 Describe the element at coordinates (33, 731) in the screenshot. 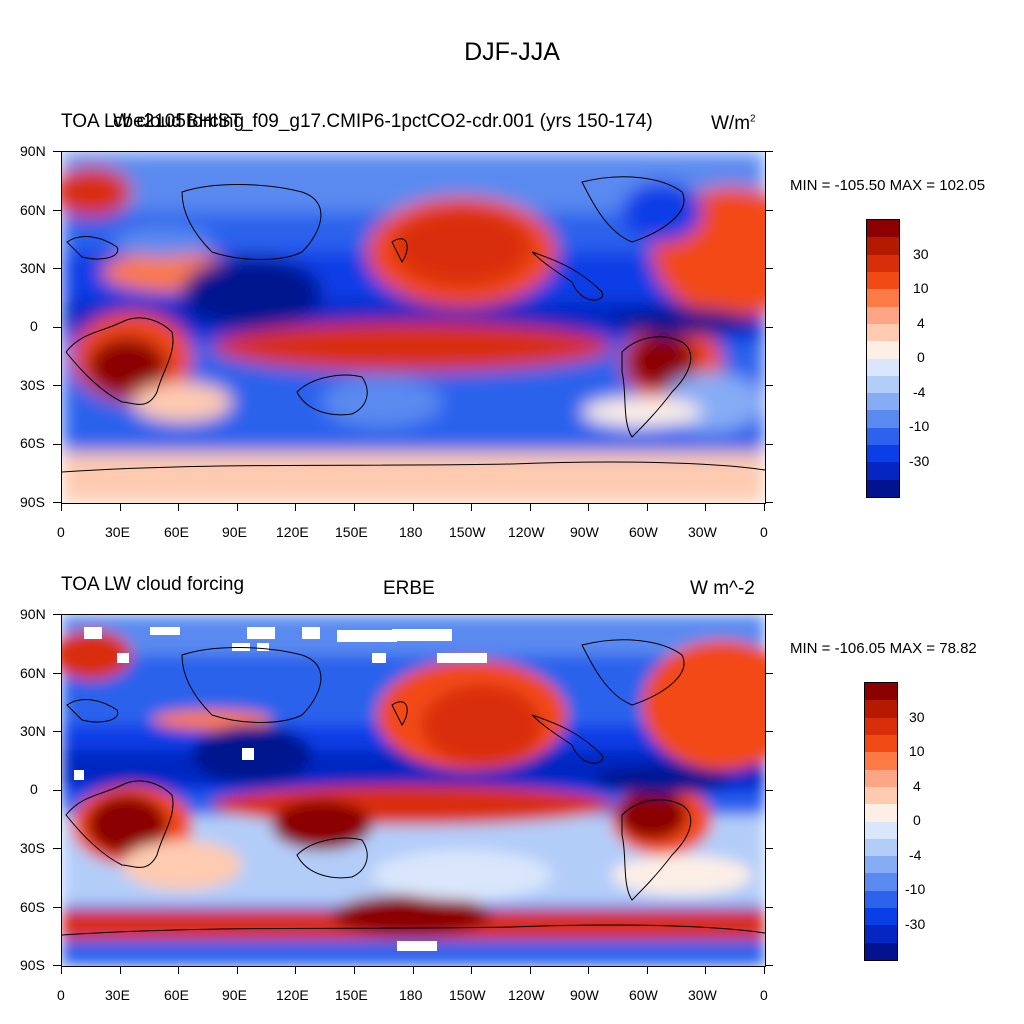

I see `lat-tick-label: 30N` at that location.